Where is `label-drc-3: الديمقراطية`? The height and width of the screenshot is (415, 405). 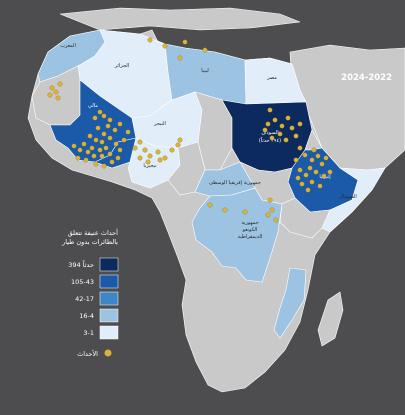
label-drc-3: الديمقراطية is located at coordinates (250, 237).